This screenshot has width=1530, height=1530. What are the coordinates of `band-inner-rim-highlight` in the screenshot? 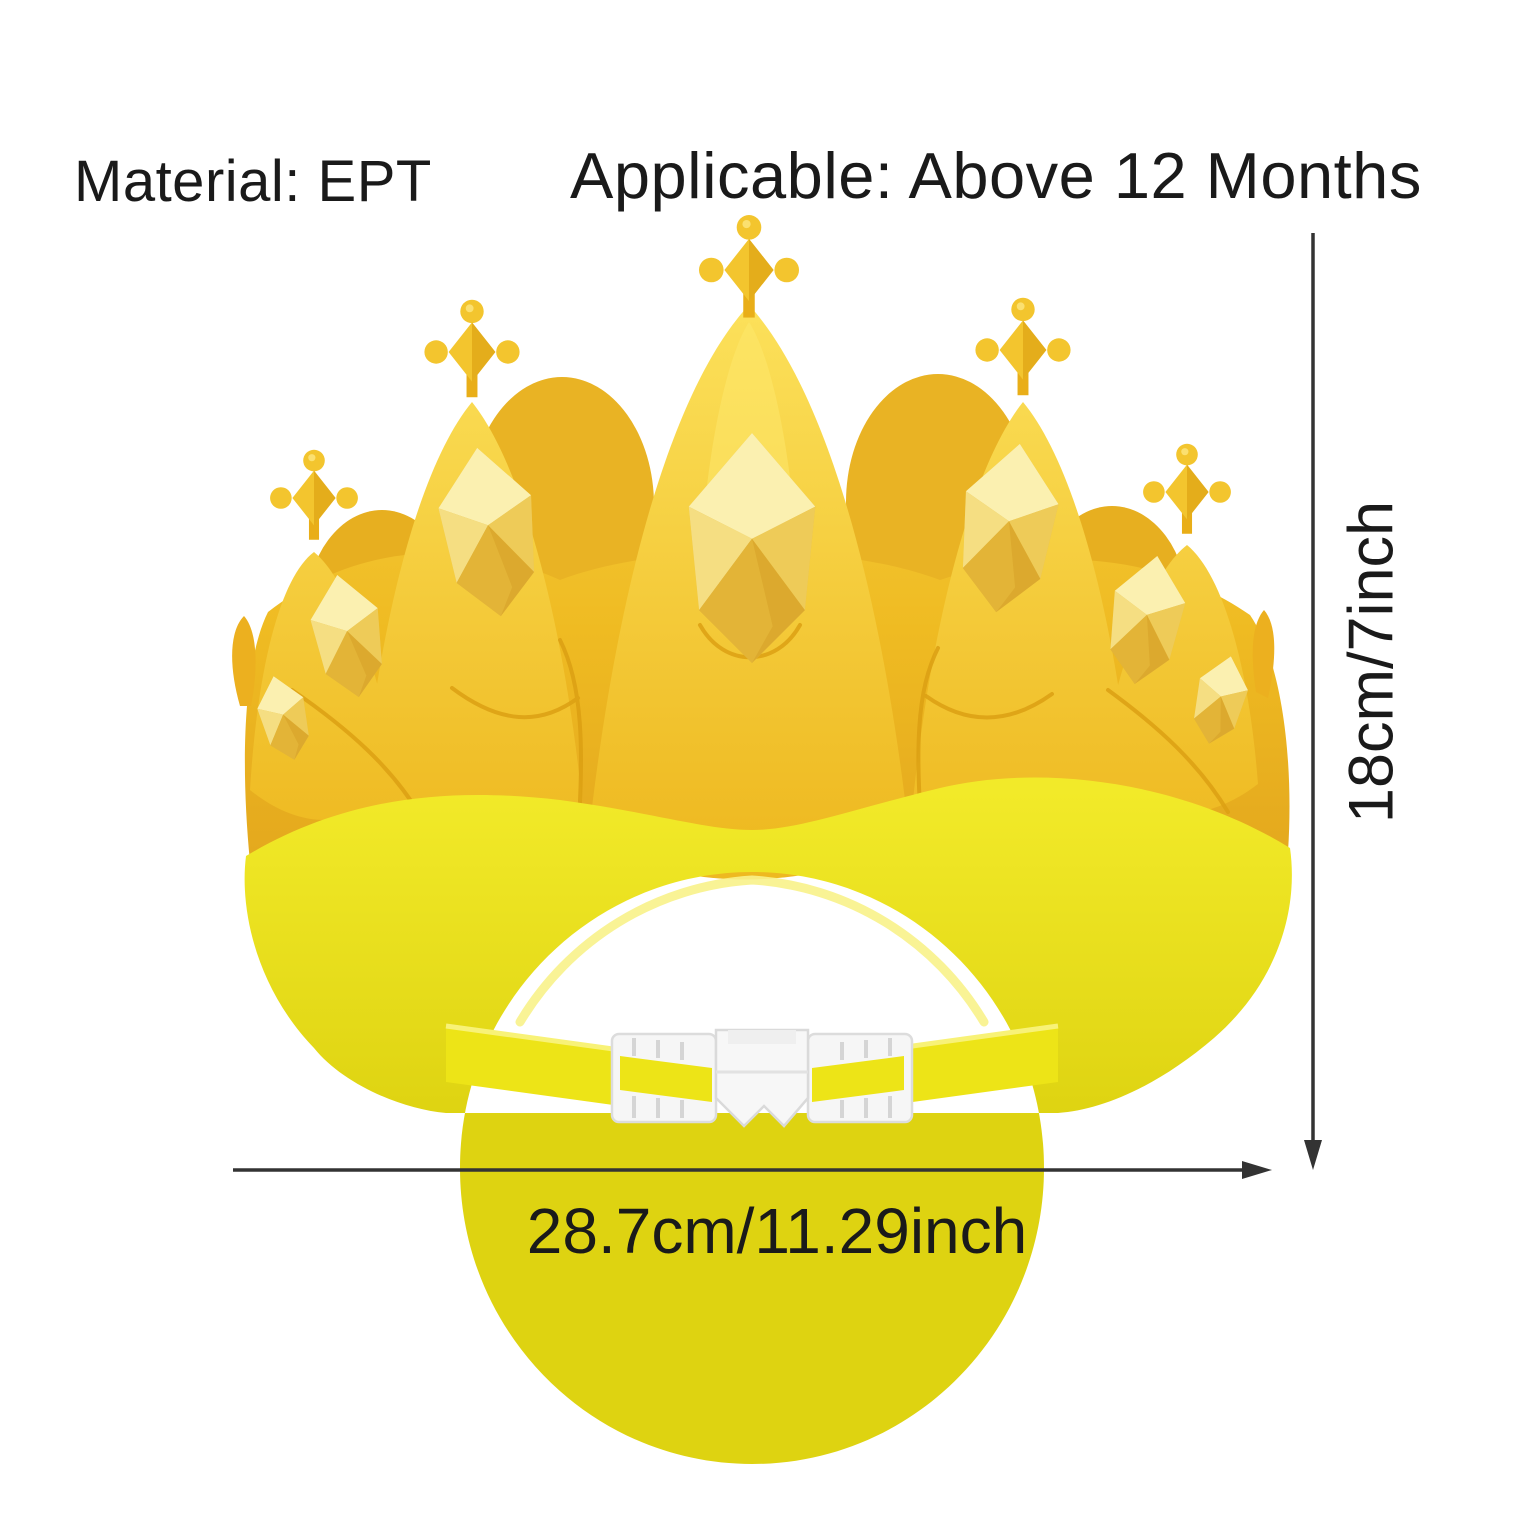 It's located at (752, 951).